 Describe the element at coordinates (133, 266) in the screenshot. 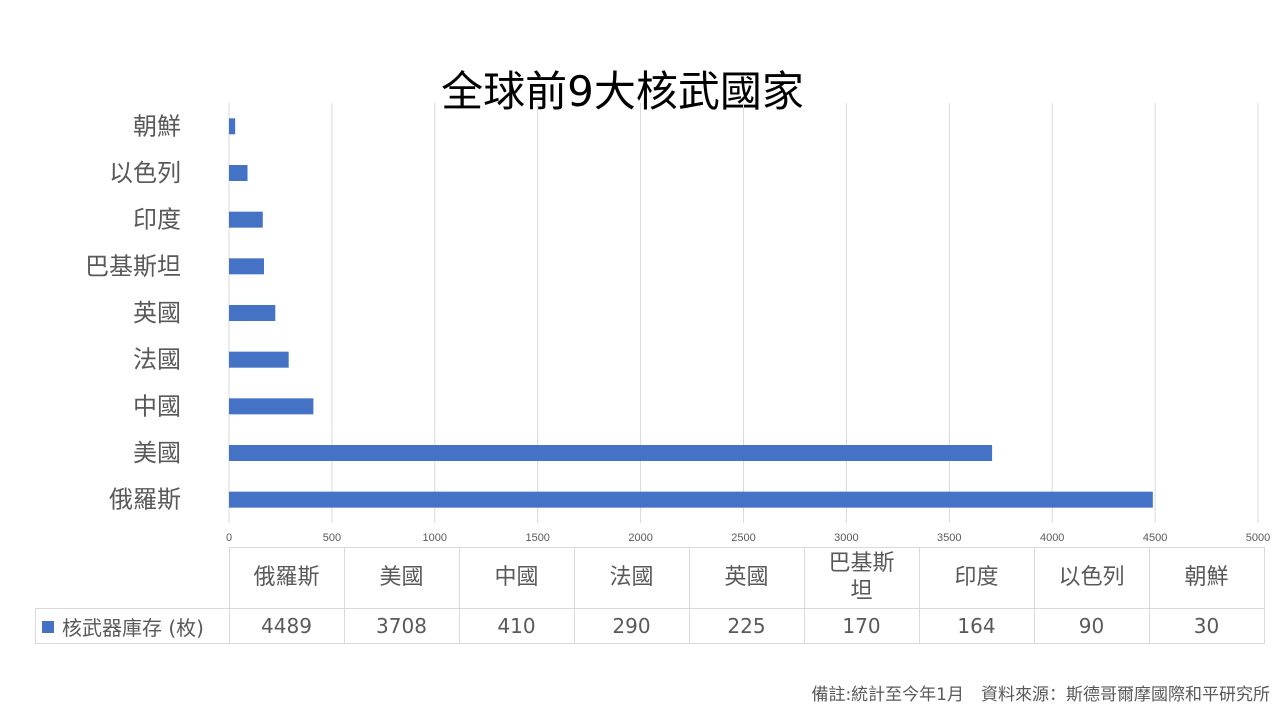

I see `category-label: 巴基斯坦` at that location.